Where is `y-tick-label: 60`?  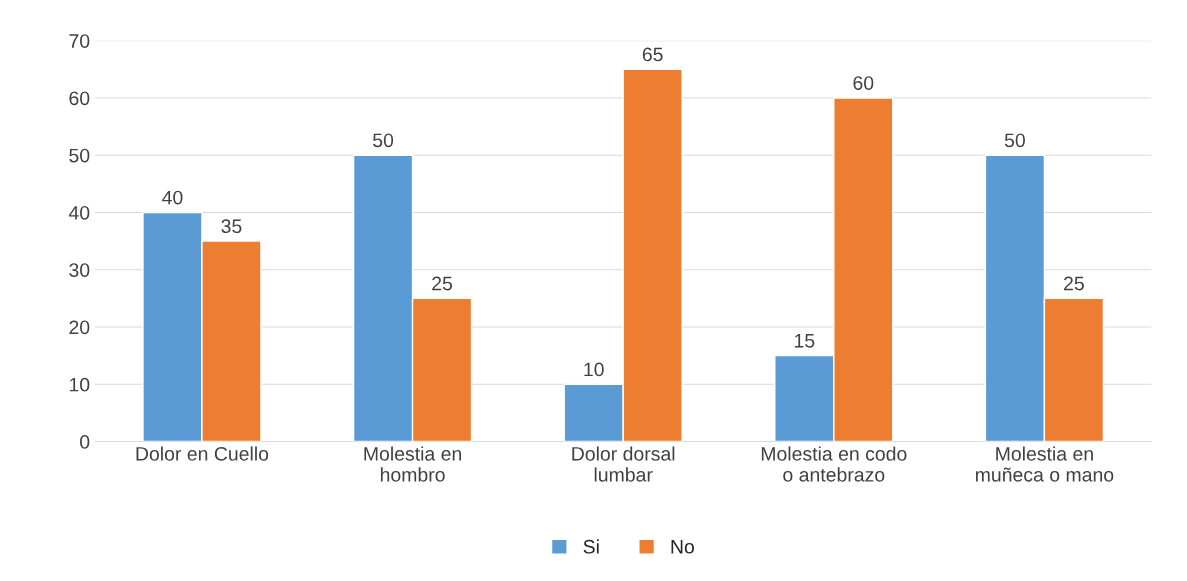 y-tick-label: 60 is located at coordinates (79, 98).